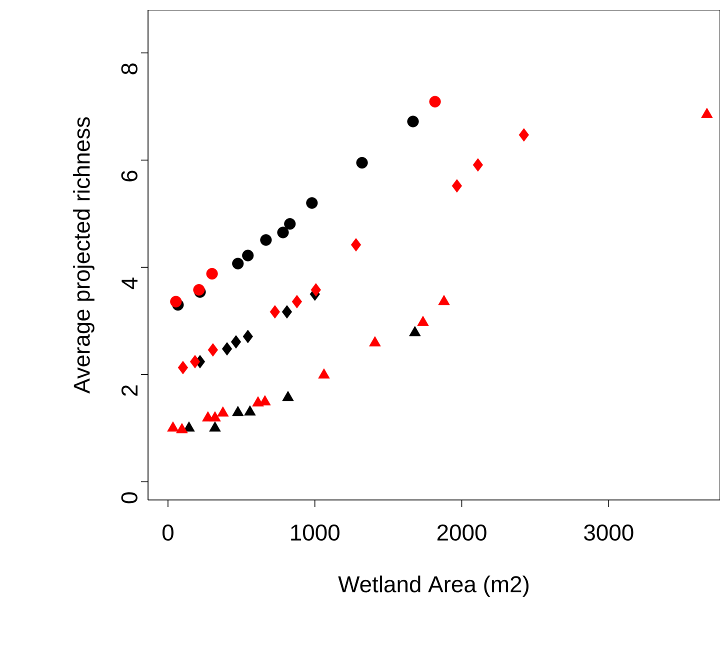  Describe the element at coordinates (461, 532) in the screenshot. I see `x-tick-label: 2000` at that location.